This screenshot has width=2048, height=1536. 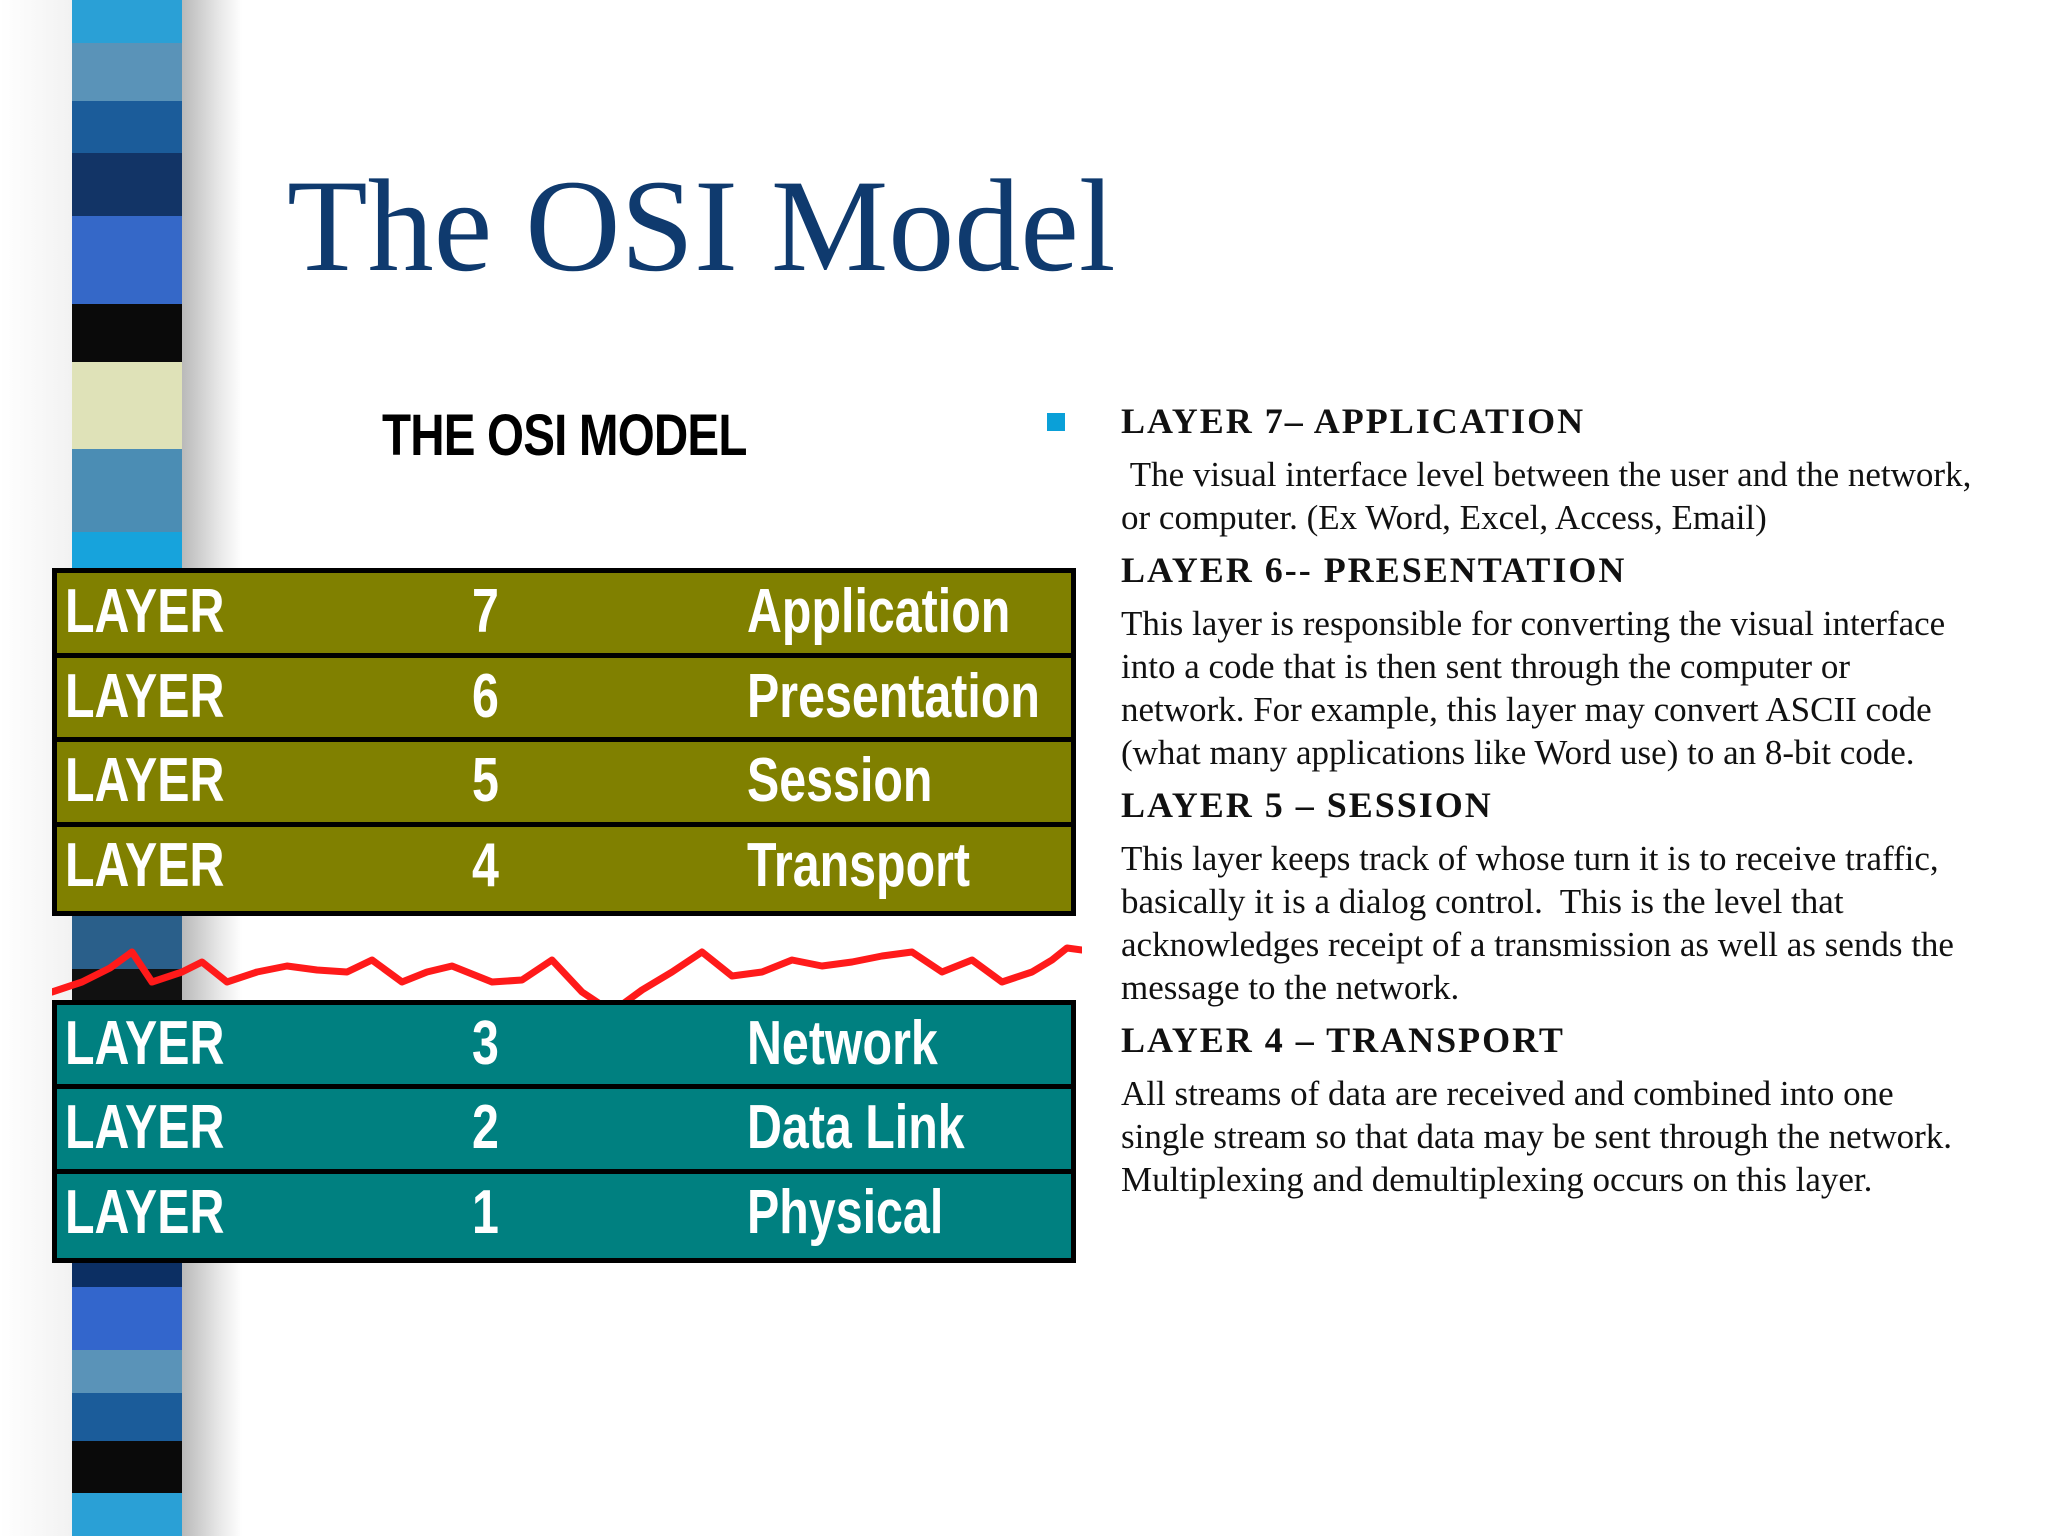 I want to click on layer-name: Network, so click(x=842, y=1043).